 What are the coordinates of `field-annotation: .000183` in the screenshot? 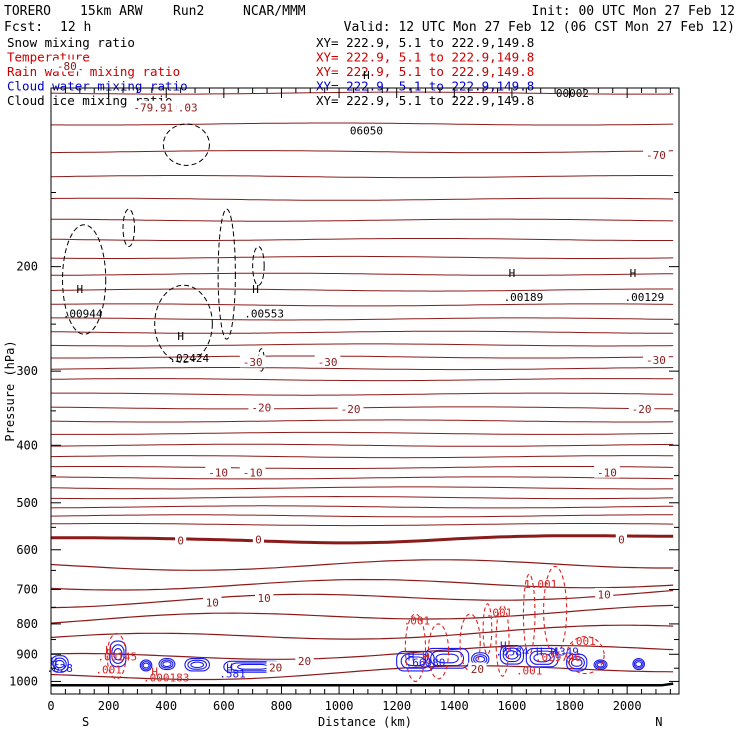 It's located at (166, 678).